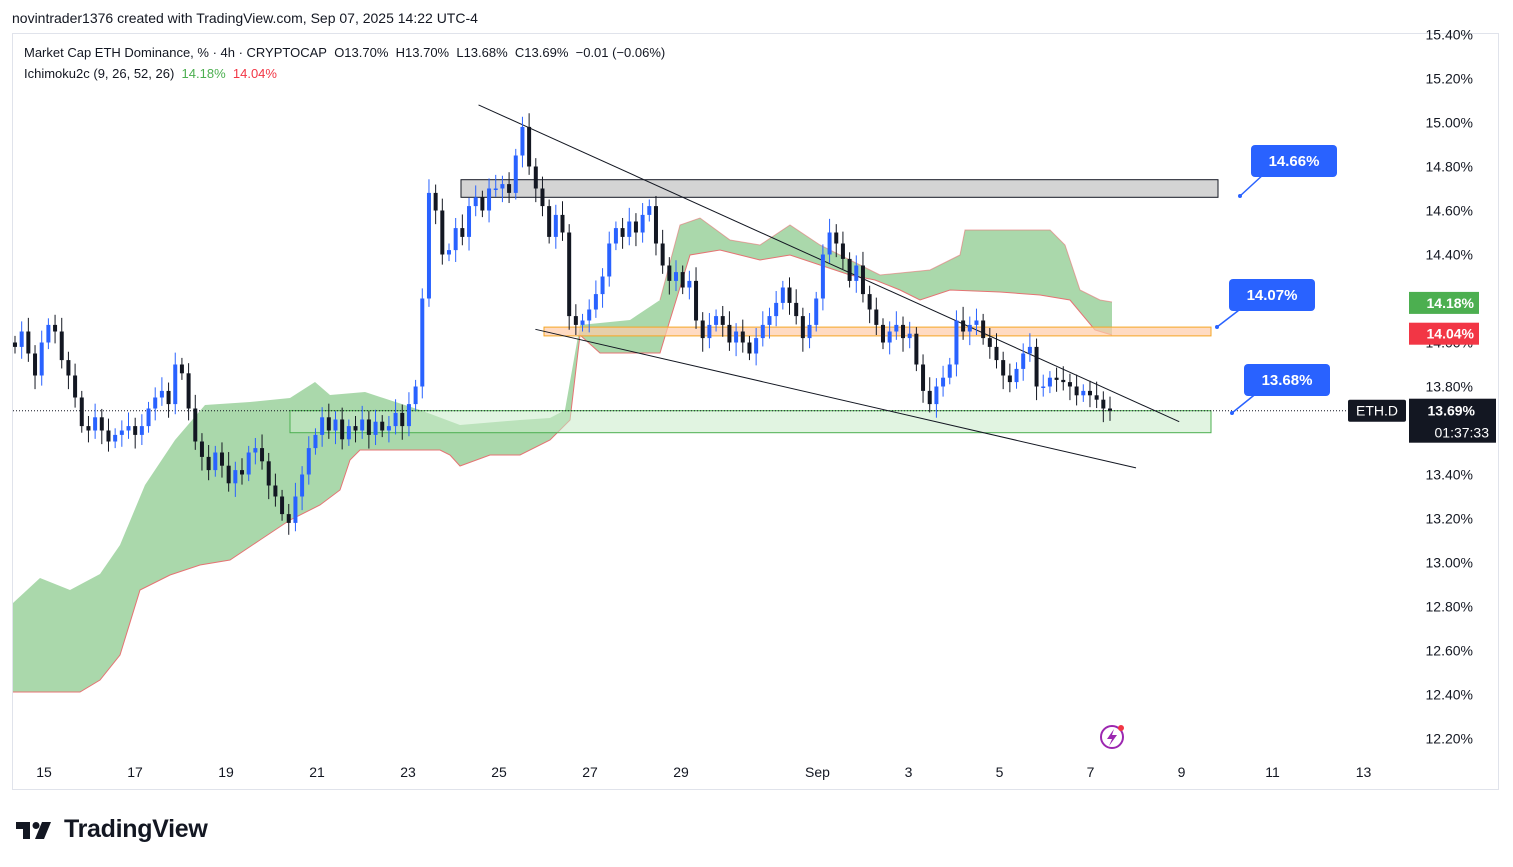 This screenshot has height=867, width=1513. What do you see at coordinates (1272, 295) in the screenshot?
I see `callout-box` at bounding box center [1272, 295].